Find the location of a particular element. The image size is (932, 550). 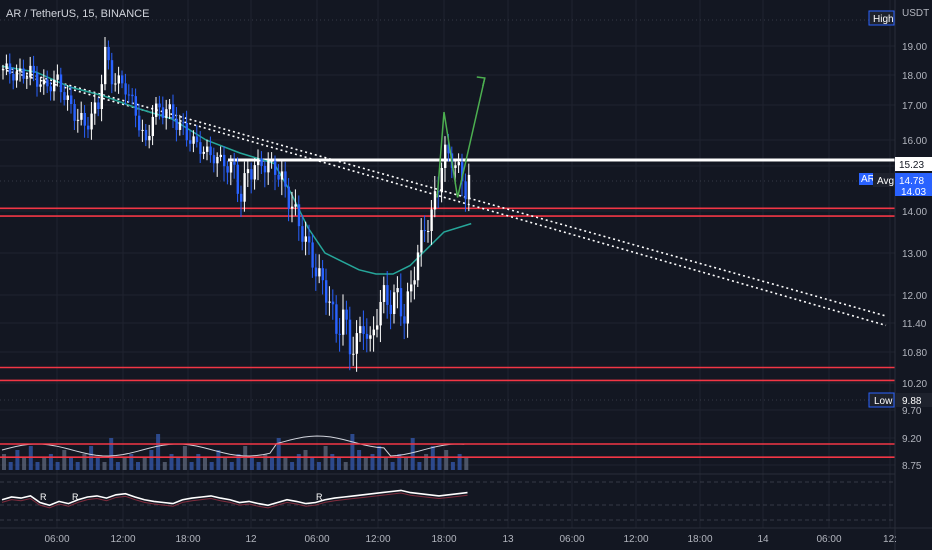

high-badge is located at coordinates (881, 18).